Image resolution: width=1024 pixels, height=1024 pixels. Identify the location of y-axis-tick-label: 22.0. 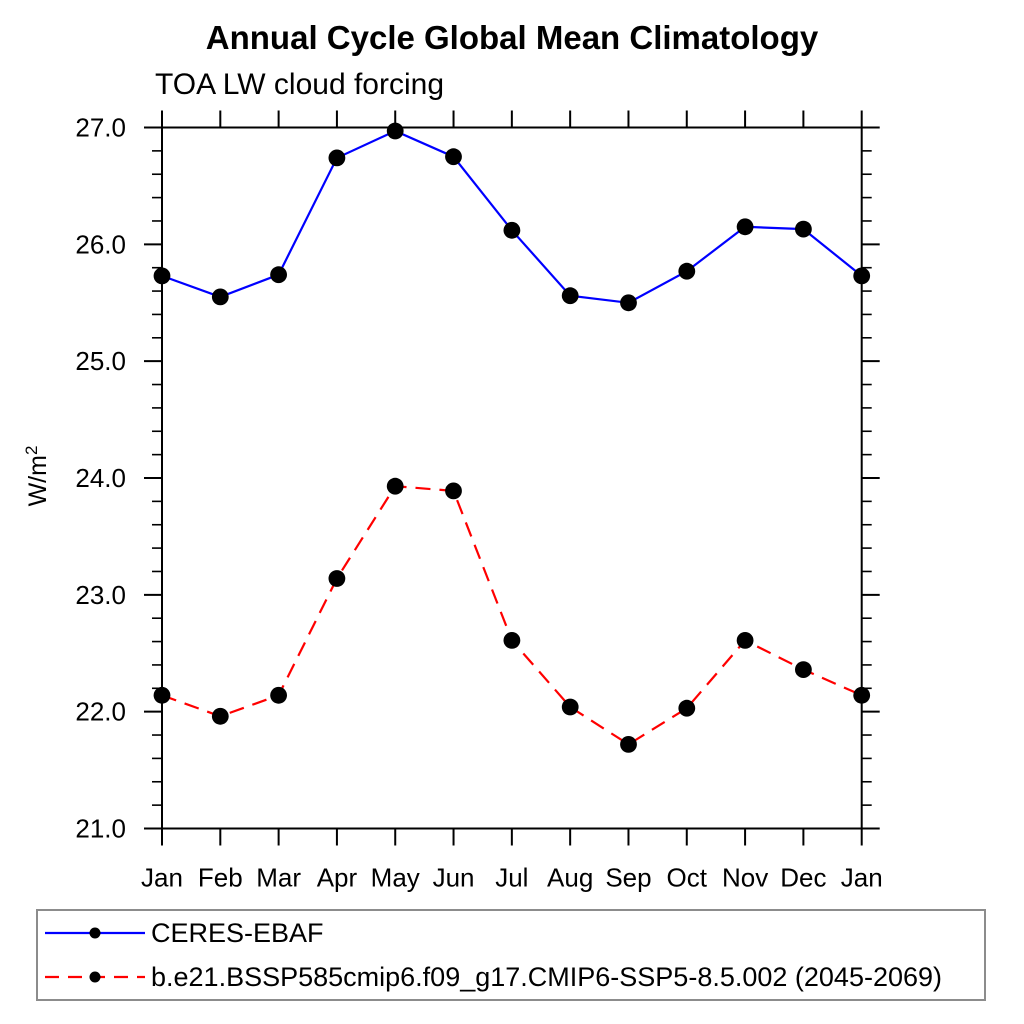
(100, 712).